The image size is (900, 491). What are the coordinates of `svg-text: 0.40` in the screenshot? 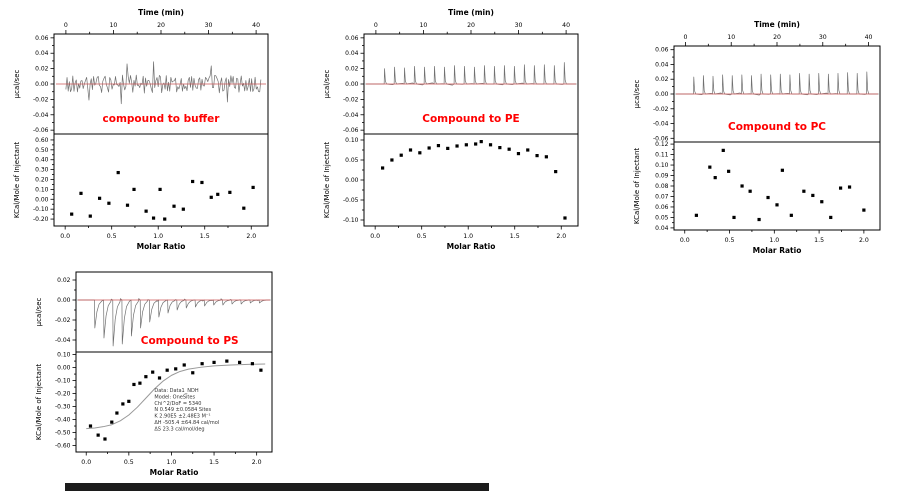 It's located at (42, 160).